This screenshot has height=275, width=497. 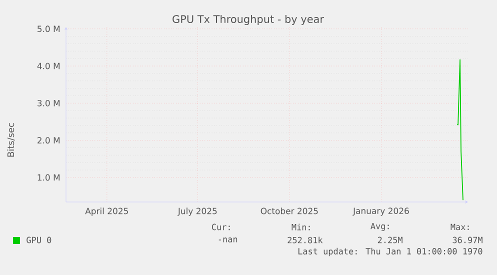 What do you see at coordinates (49, 29) in the screenshot?
I see `y-tick-label: 5.0 M` at bounding box center [49, 29].